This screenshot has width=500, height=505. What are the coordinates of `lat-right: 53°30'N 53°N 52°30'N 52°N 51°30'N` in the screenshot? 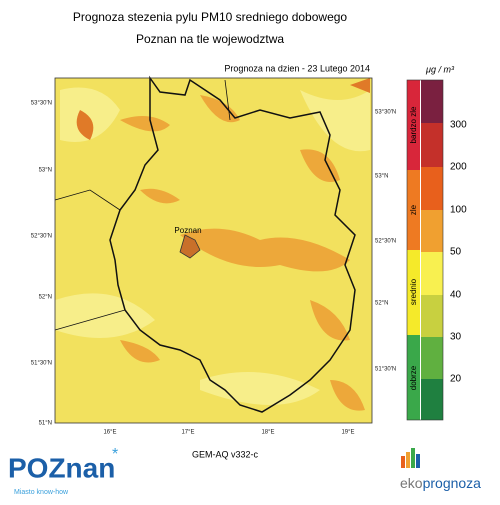 It's located at (385, 241).